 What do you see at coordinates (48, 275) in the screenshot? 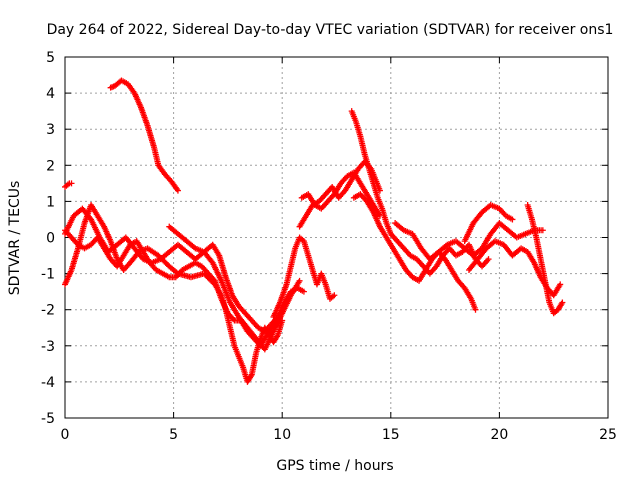
I see `y-tick-label: -1` at bounding box center [48, 275].